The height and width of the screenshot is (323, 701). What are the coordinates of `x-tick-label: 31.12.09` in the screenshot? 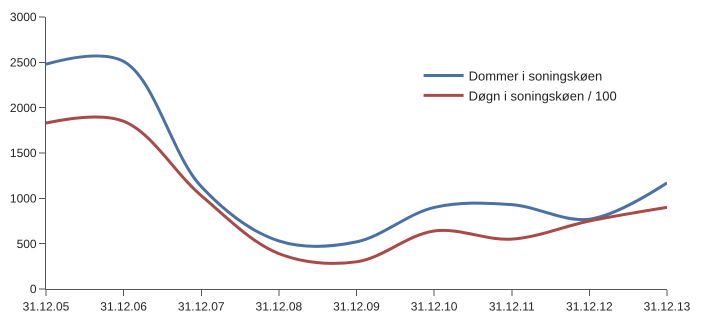 It's located at (356, 306).